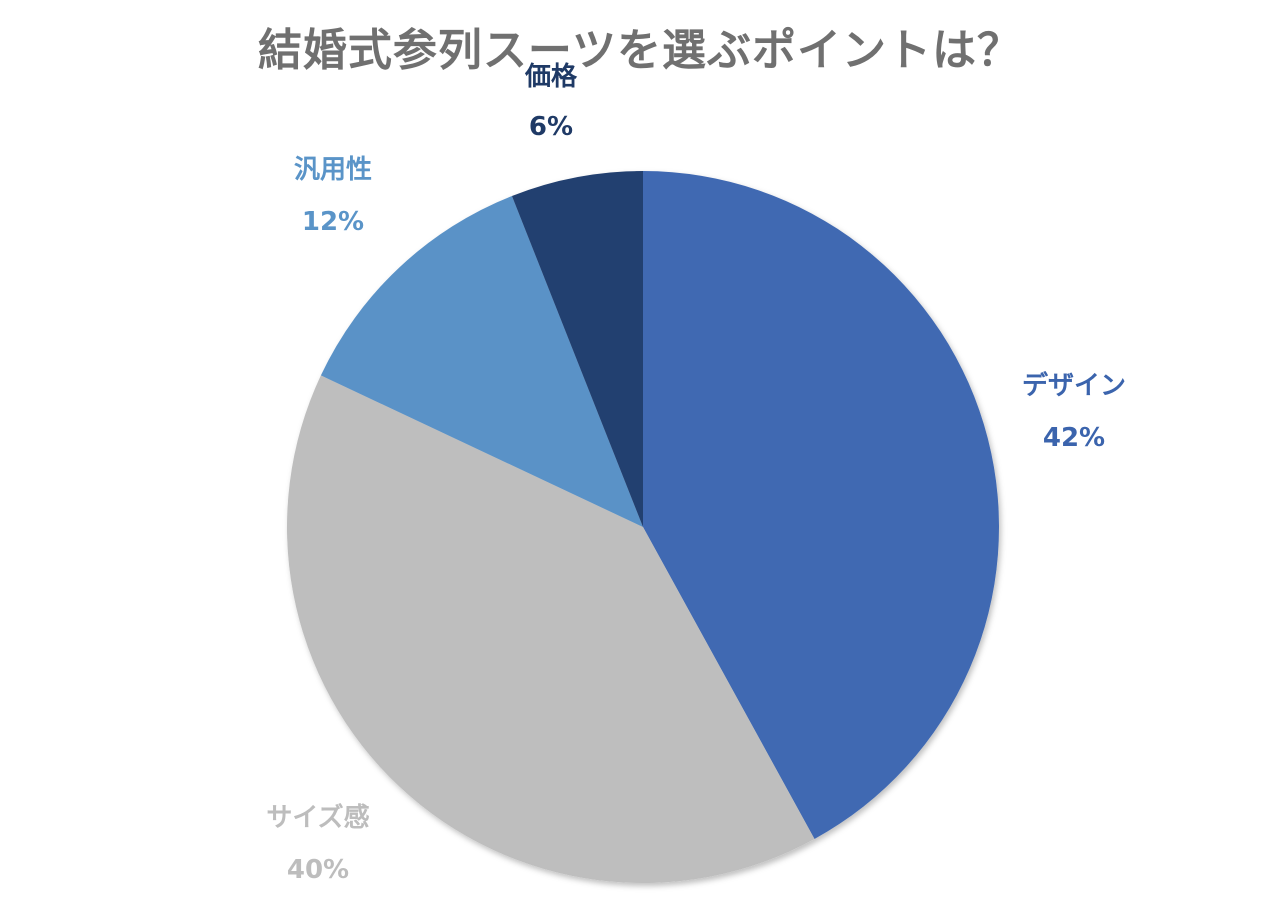 The height and width of the screenshot is (900, 1280). I want to click on label-versatility-percent: 12%, so click(333, 222).